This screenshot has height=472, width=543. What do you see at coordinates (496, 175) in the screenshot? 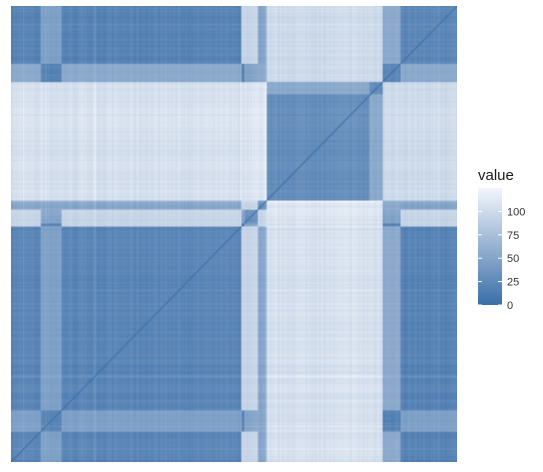
I see `legend-title: value` at bounding box center [496, 175].